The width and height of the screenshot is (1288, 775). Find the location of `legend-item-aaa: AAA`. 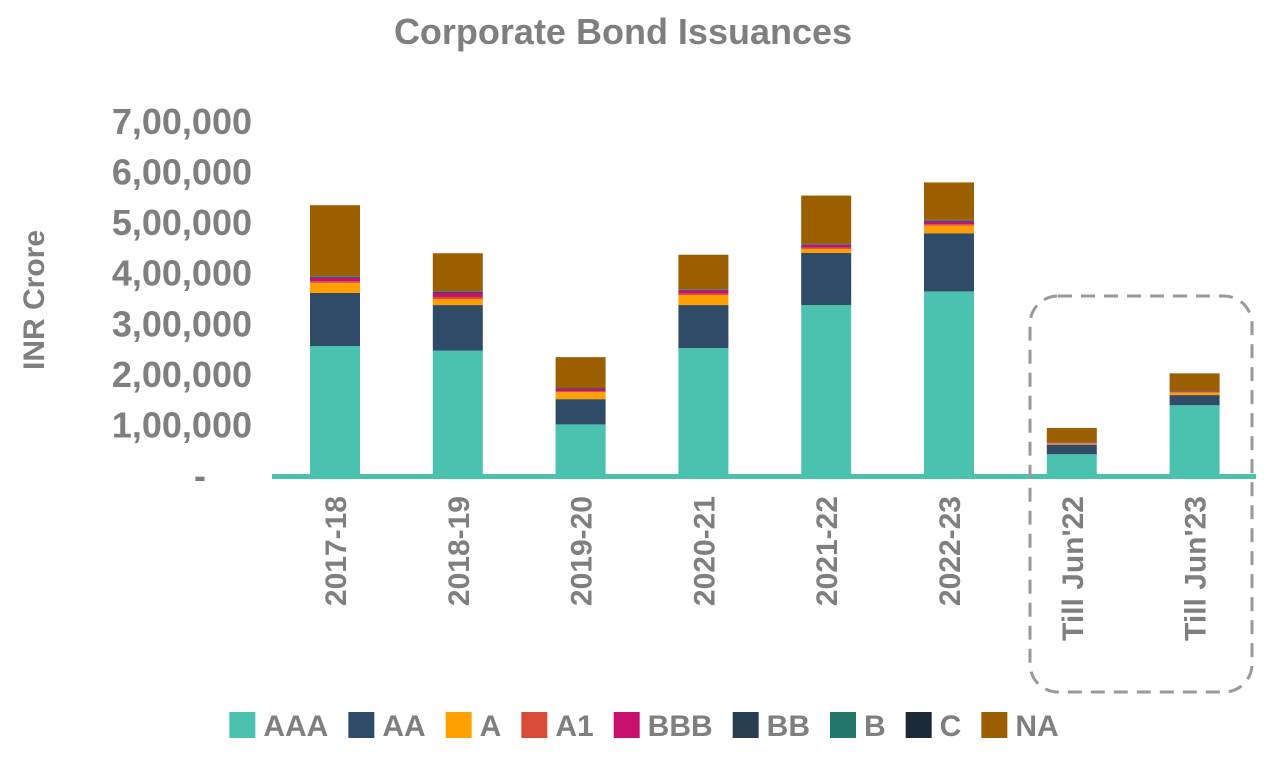

legend-item-aaa: AAA is located at coordinates (278, 726).